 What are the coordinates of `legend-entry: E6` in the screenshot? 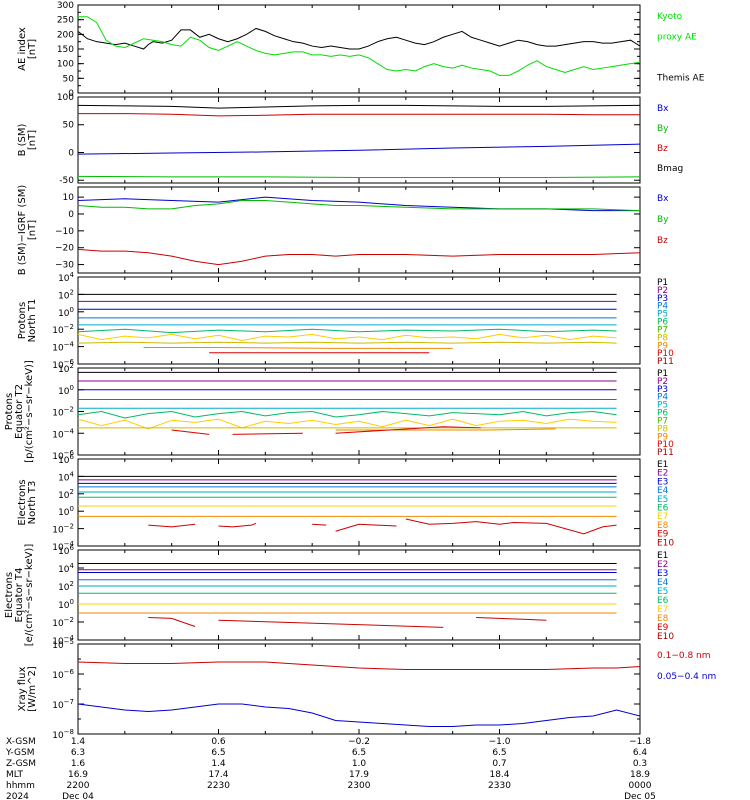 It's located at (663, 601).